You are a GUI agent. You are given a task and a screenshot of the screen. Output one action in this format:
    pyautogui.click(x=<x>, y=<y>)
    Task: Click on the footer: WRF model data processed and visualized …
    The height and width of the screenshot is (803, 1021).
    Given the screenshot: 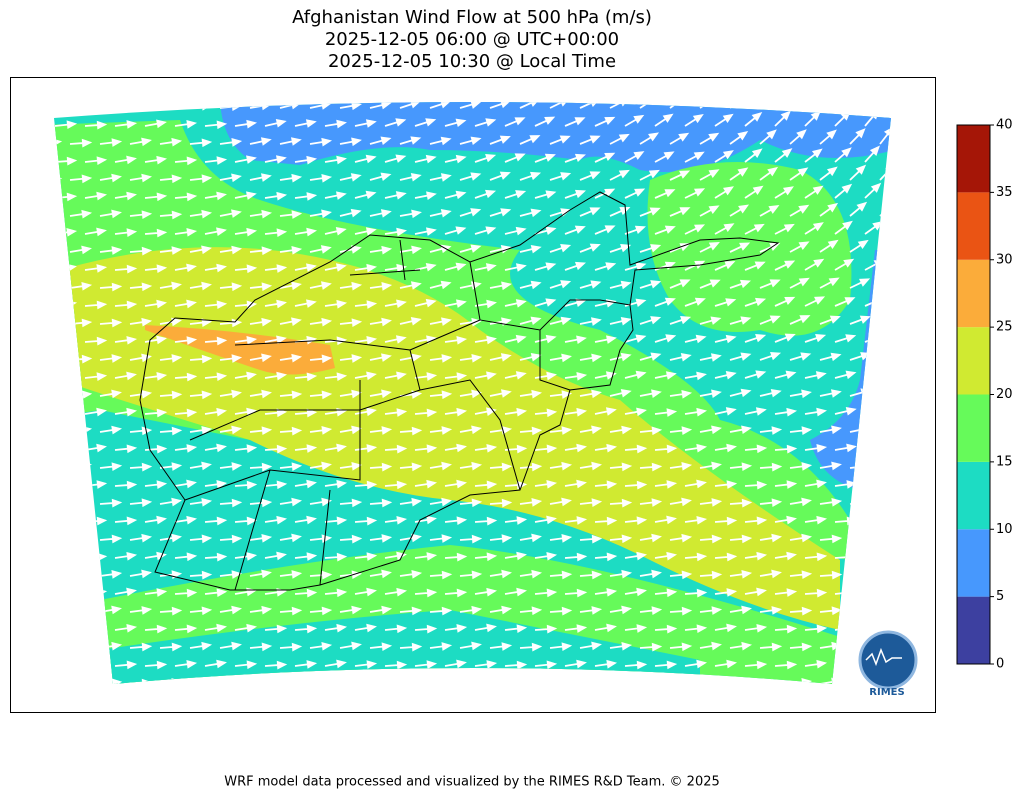 What is the action you would take?
    pyautogui.click(x=472, y=782)
    